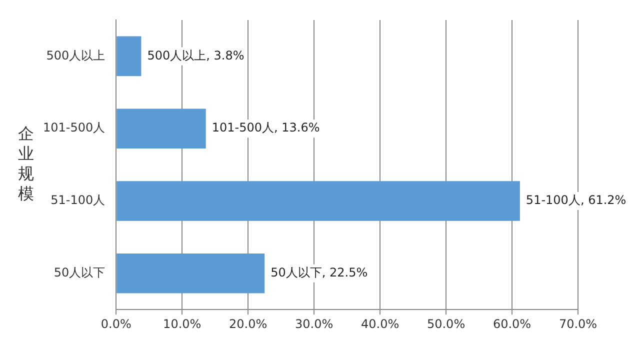 The height and width of the screenshot is (343, 640). I want to click on data-label: 51-100人, 61.2%, so click(576, 200).